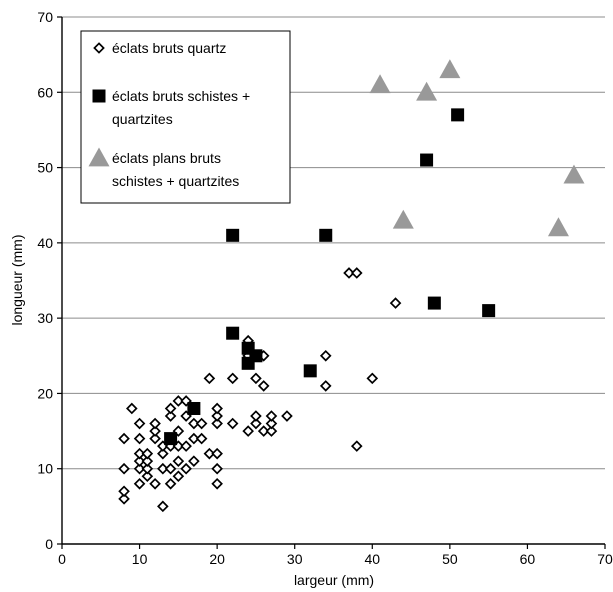 Image resolution: width=613 pixels, height=592 pixels. Describe the element at coordinates (49, 544) in the screenshot. I see `y-tick-label: 0` at that location.